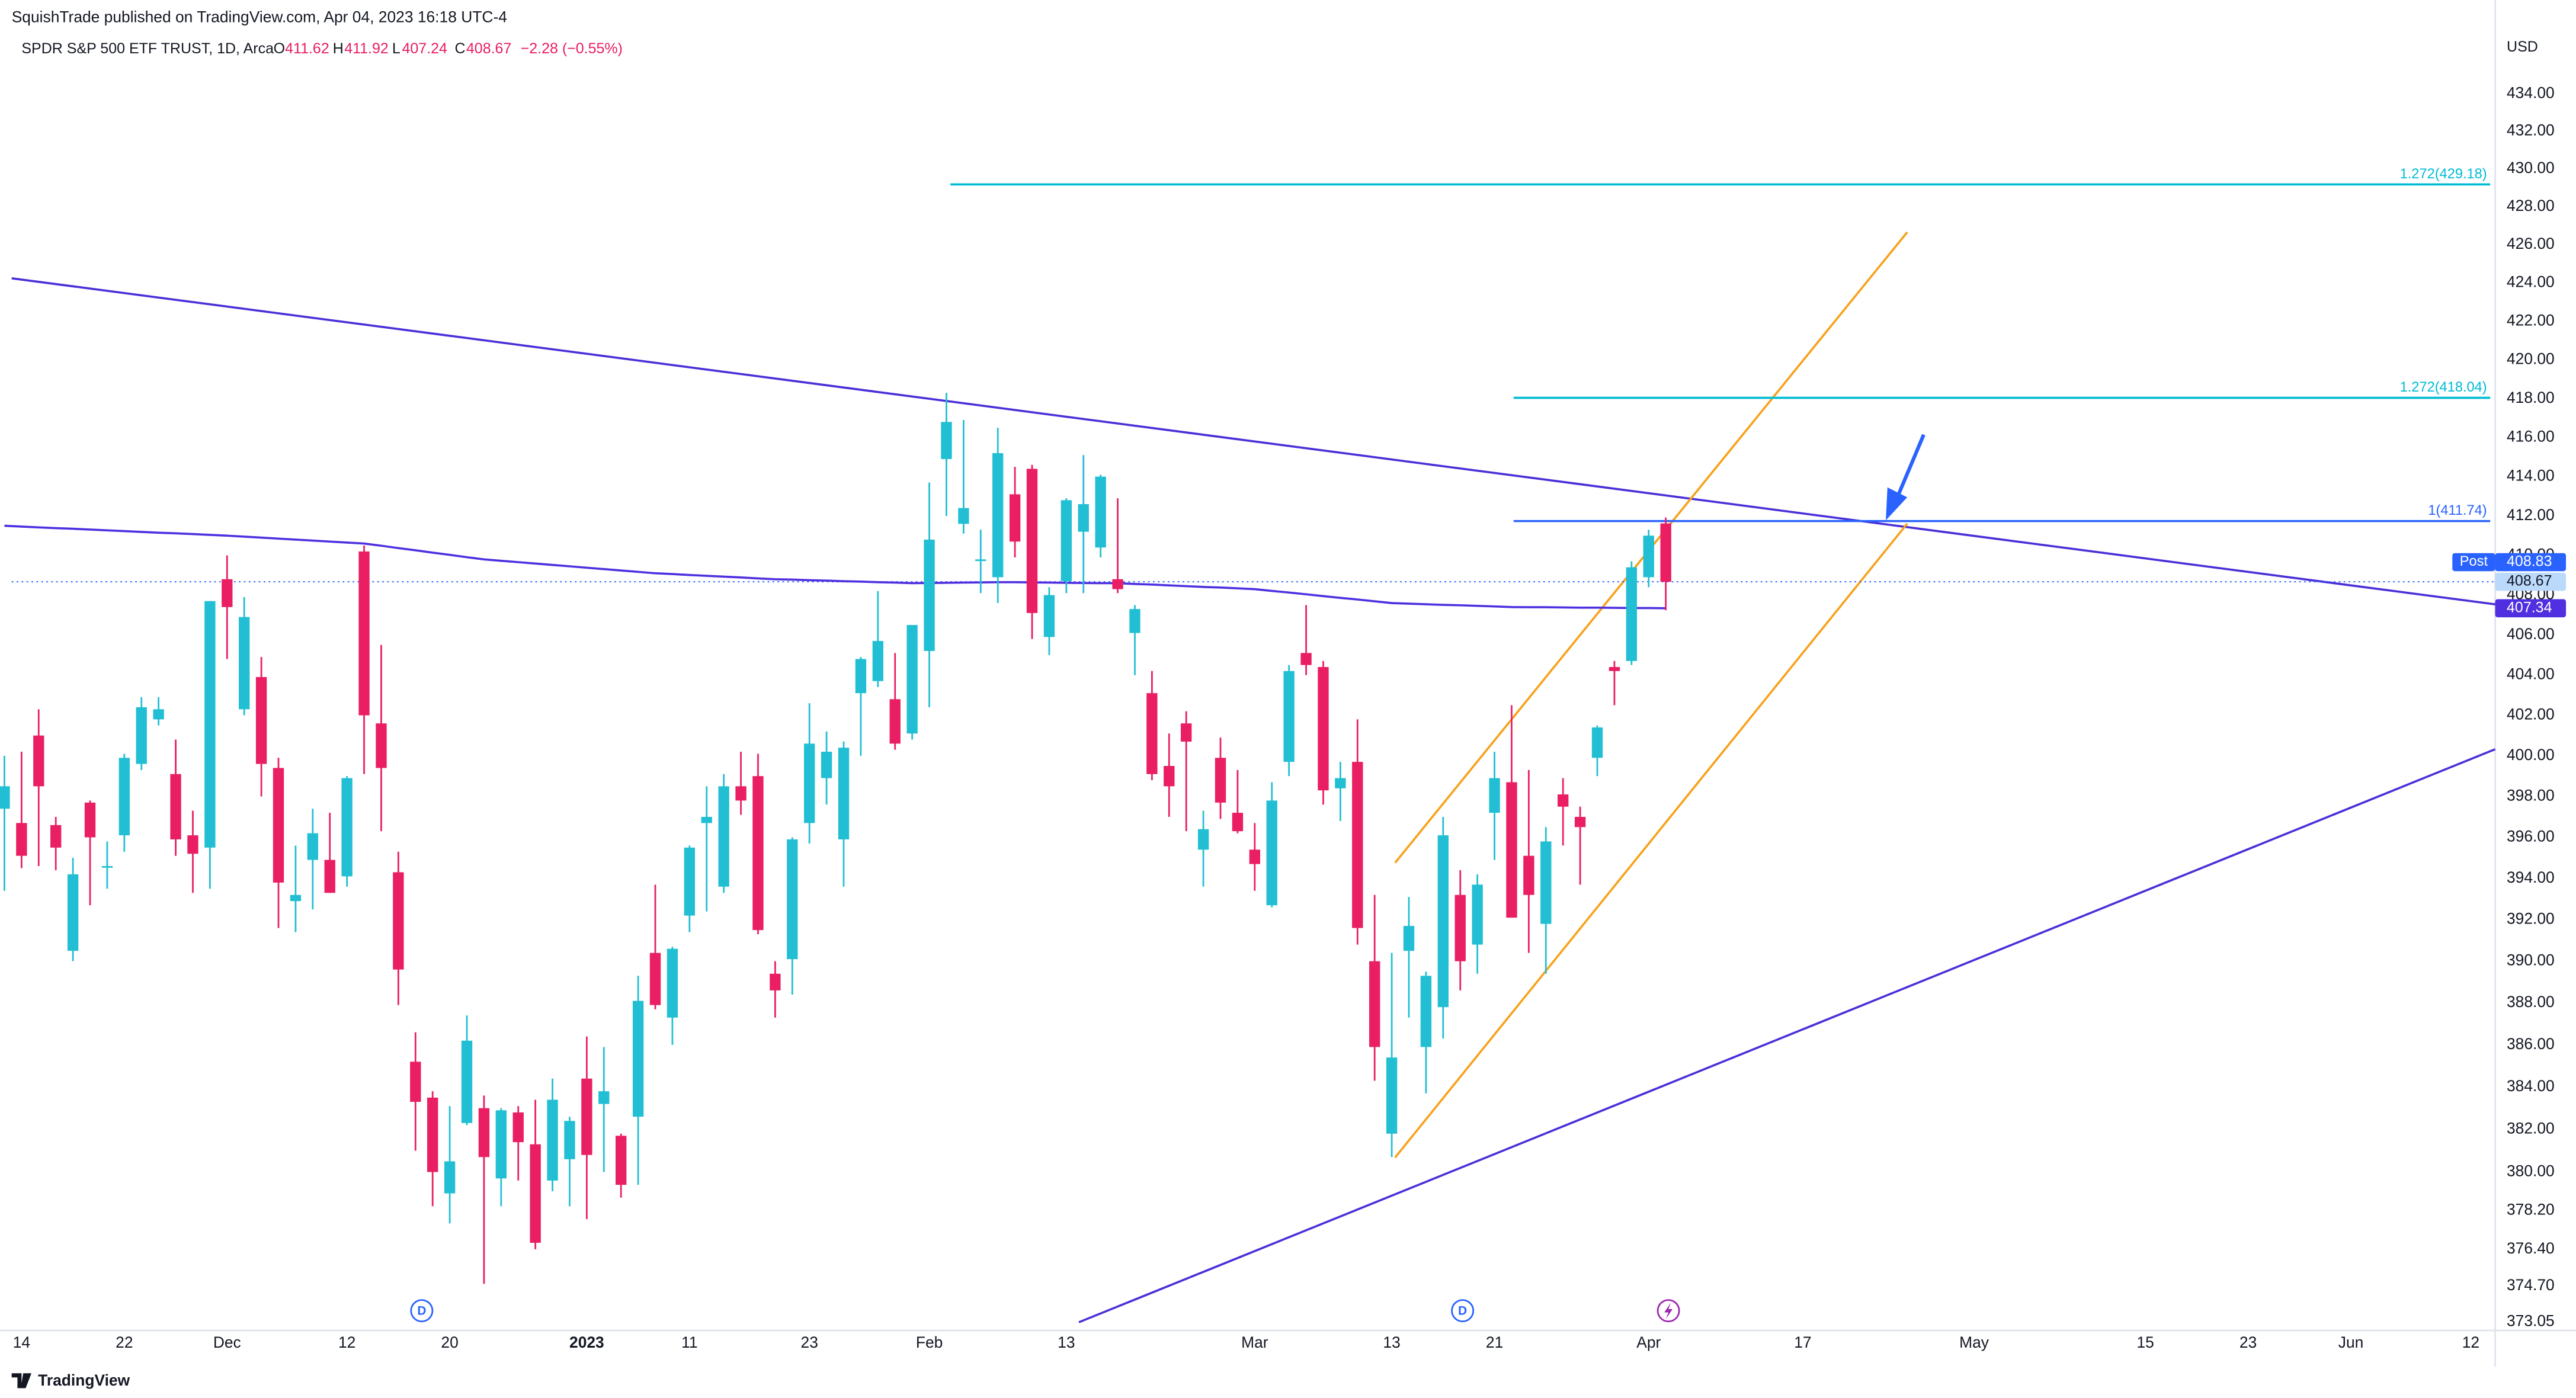 The width and height of the screenshot is (2576, 1398). Describe the element at coordinates (366, 49) in the screenshot. I see `legend-high: 411.92` at that location.